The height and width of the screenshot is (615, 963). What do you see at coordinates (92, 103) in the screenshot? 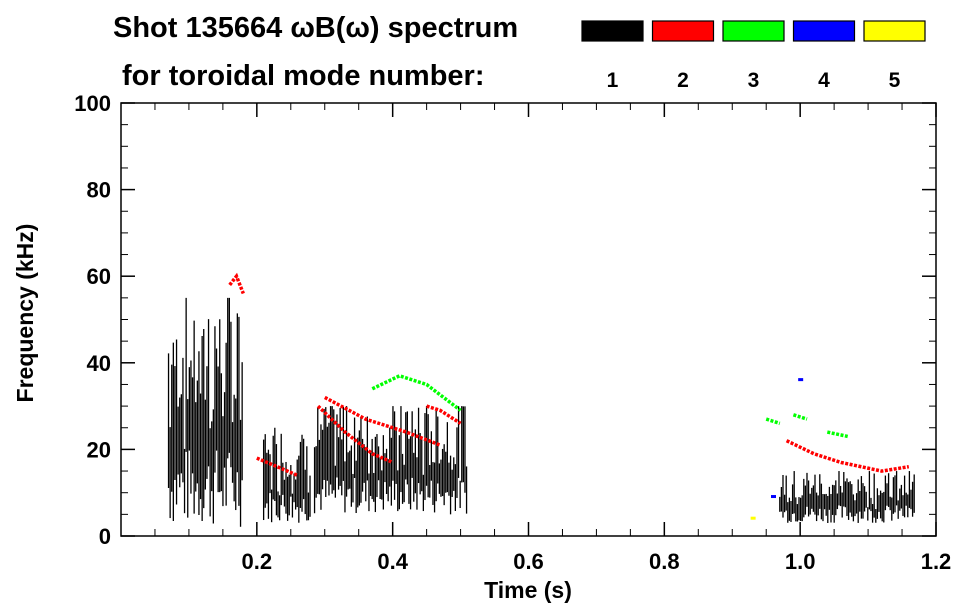
I see `y-tick-label: 100` at bounding box center [92, 103].